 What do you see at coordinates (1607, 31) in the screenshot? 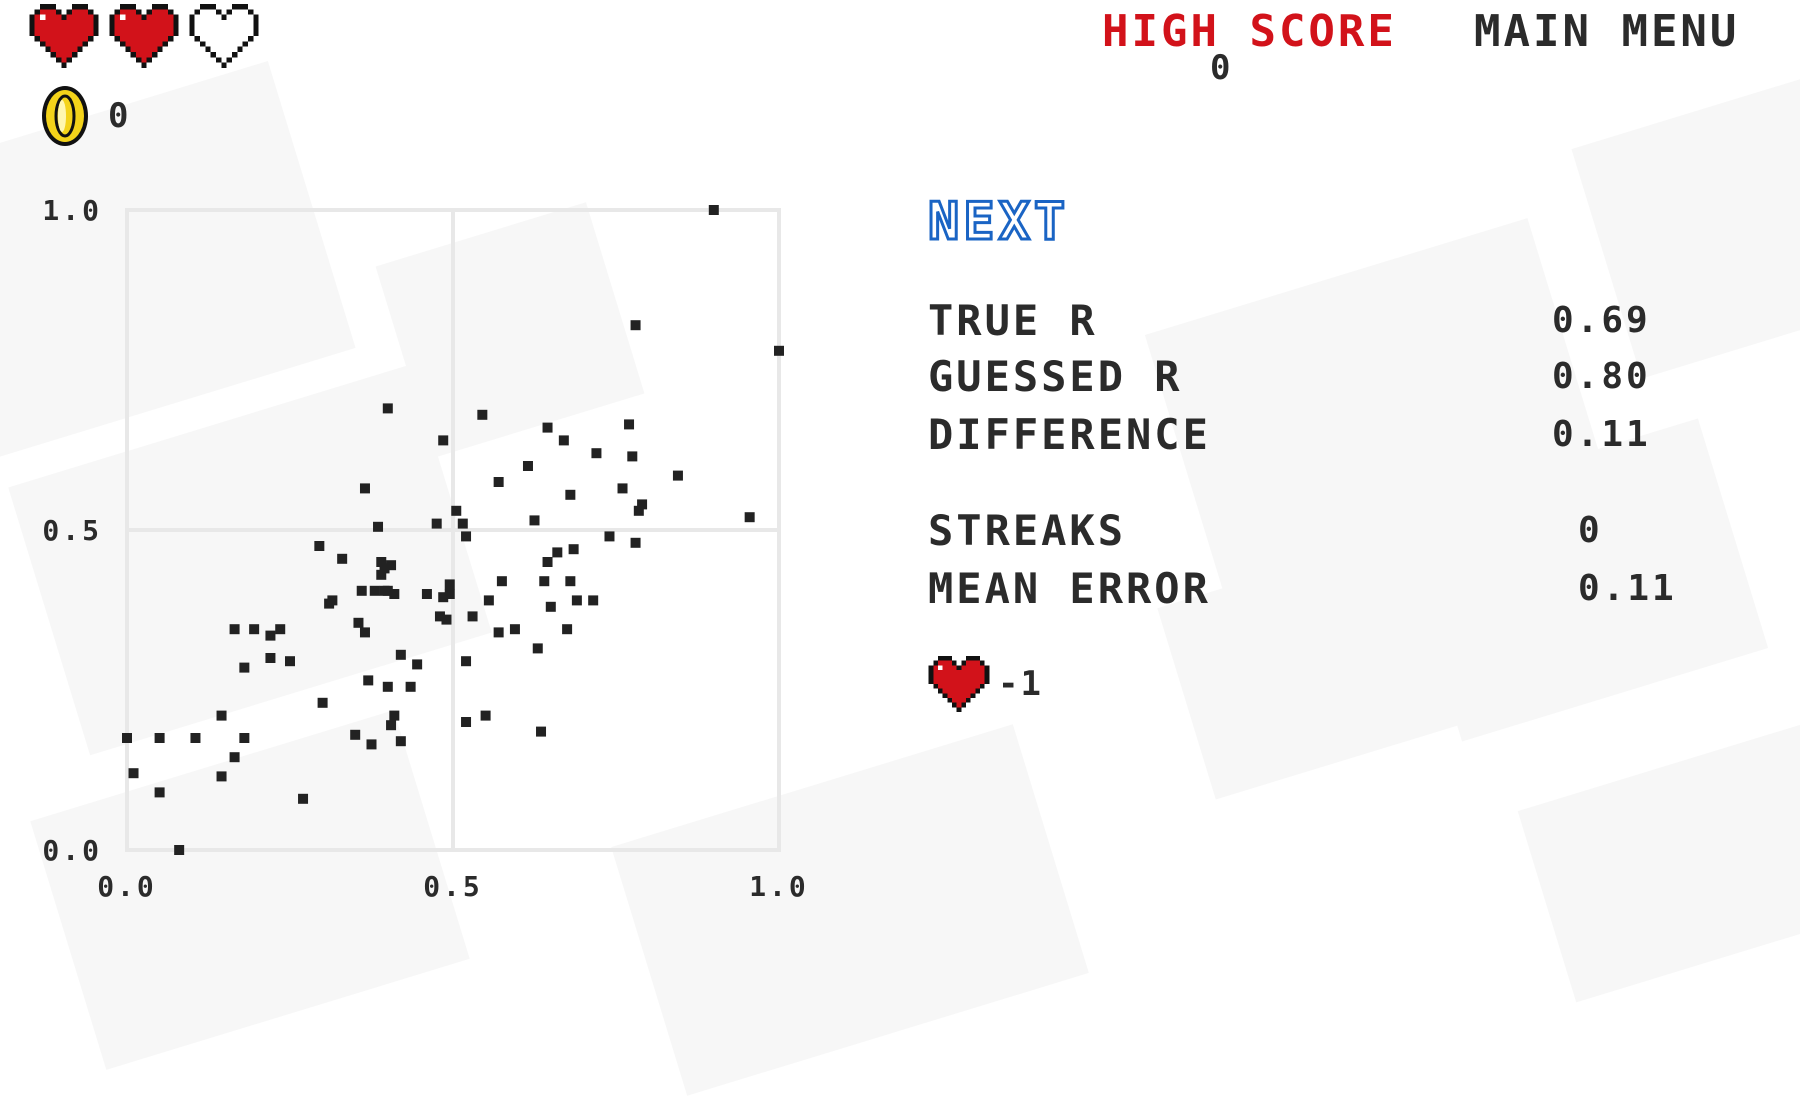
I see `main-menu-button: MAIN MENU` at bounding box center [1607, 31].